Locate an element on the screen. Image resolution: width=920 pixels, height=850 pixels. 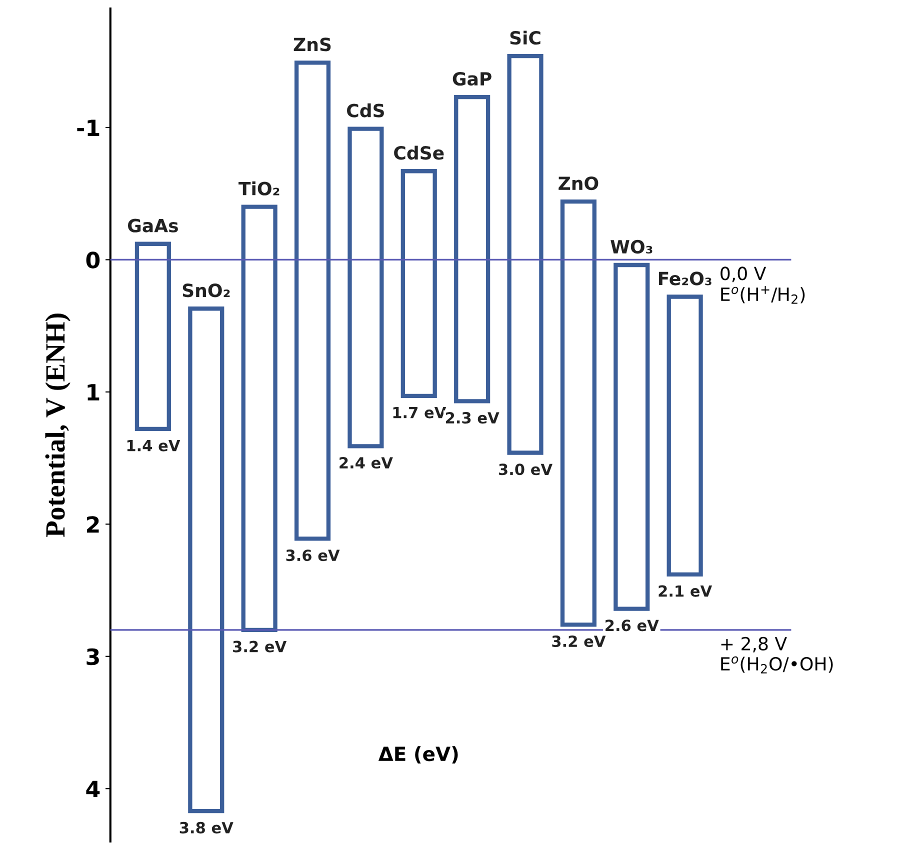
data-label: 2.3 eV is located at coordinates (473, 418).